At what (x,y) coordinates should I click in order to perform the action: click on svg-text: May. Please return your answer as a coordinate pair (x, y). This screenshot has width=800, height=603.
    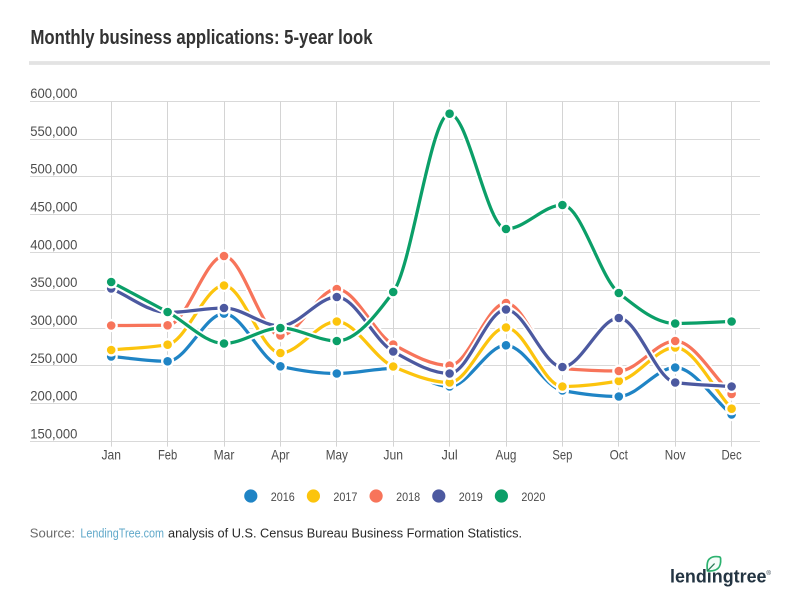
    Looking at the image, I should click on (337, 455).